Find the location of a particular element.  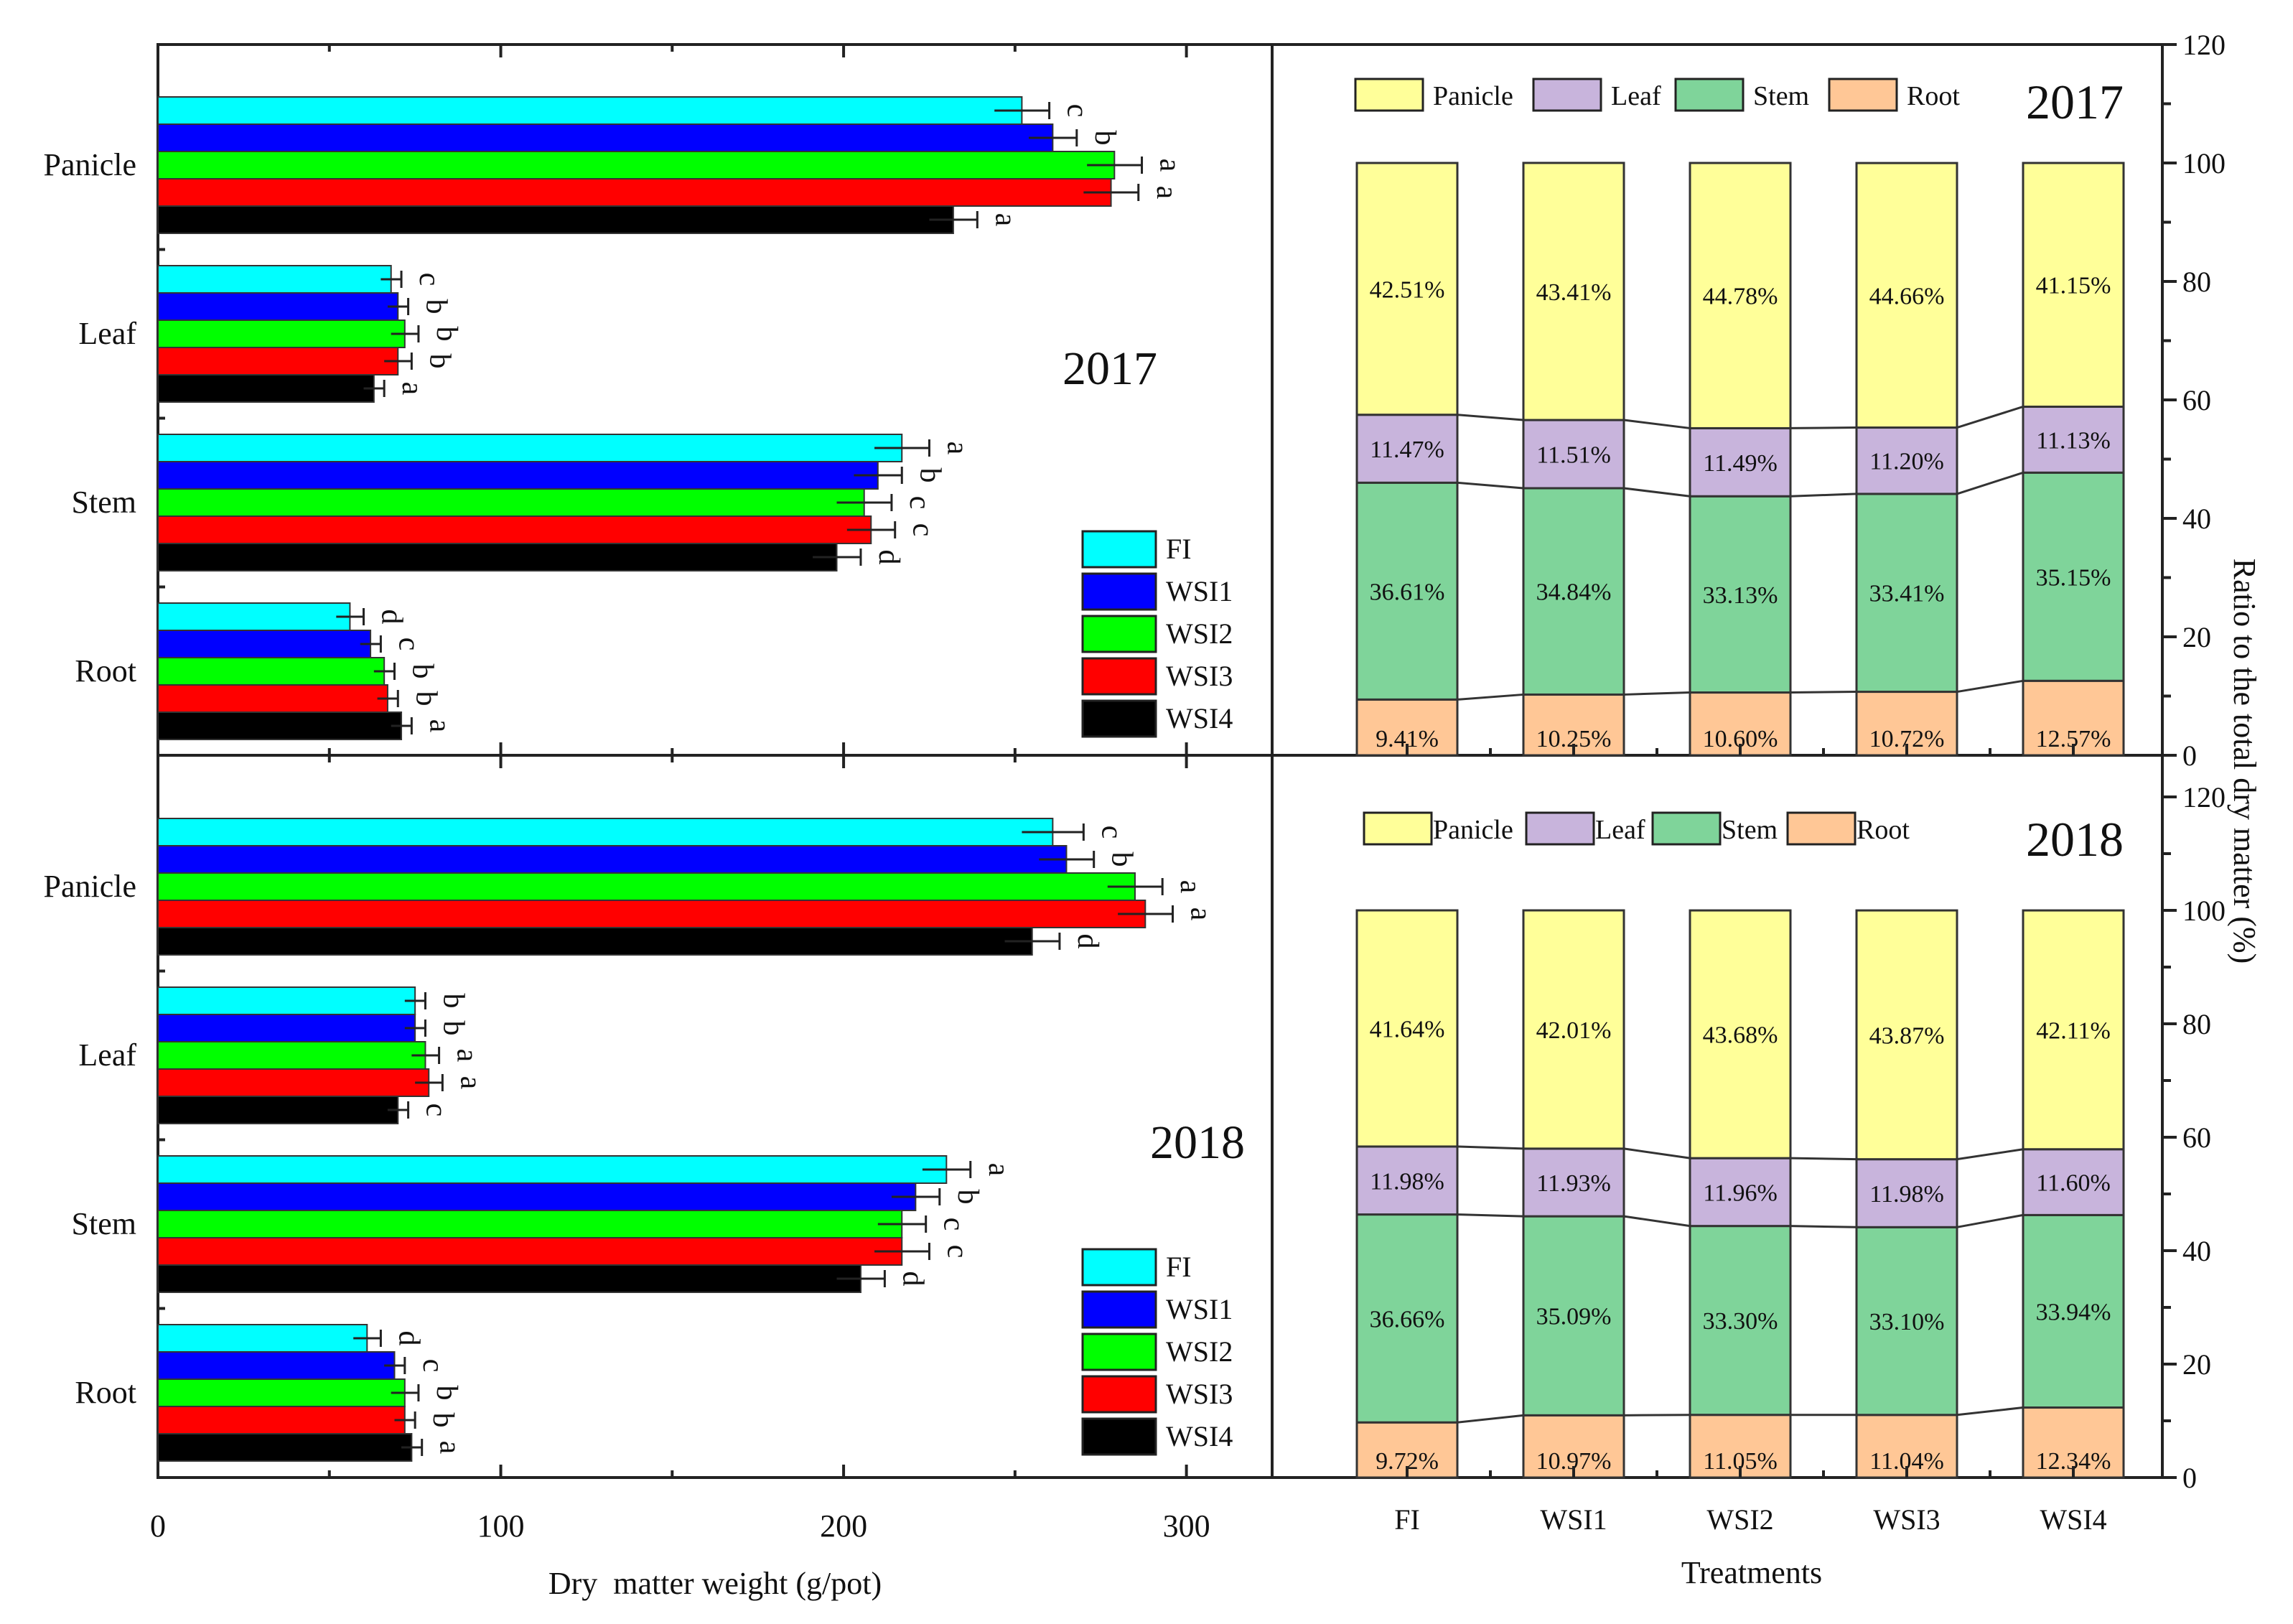

error-bar-root-wsi3 is located at coordinates (388, 698).